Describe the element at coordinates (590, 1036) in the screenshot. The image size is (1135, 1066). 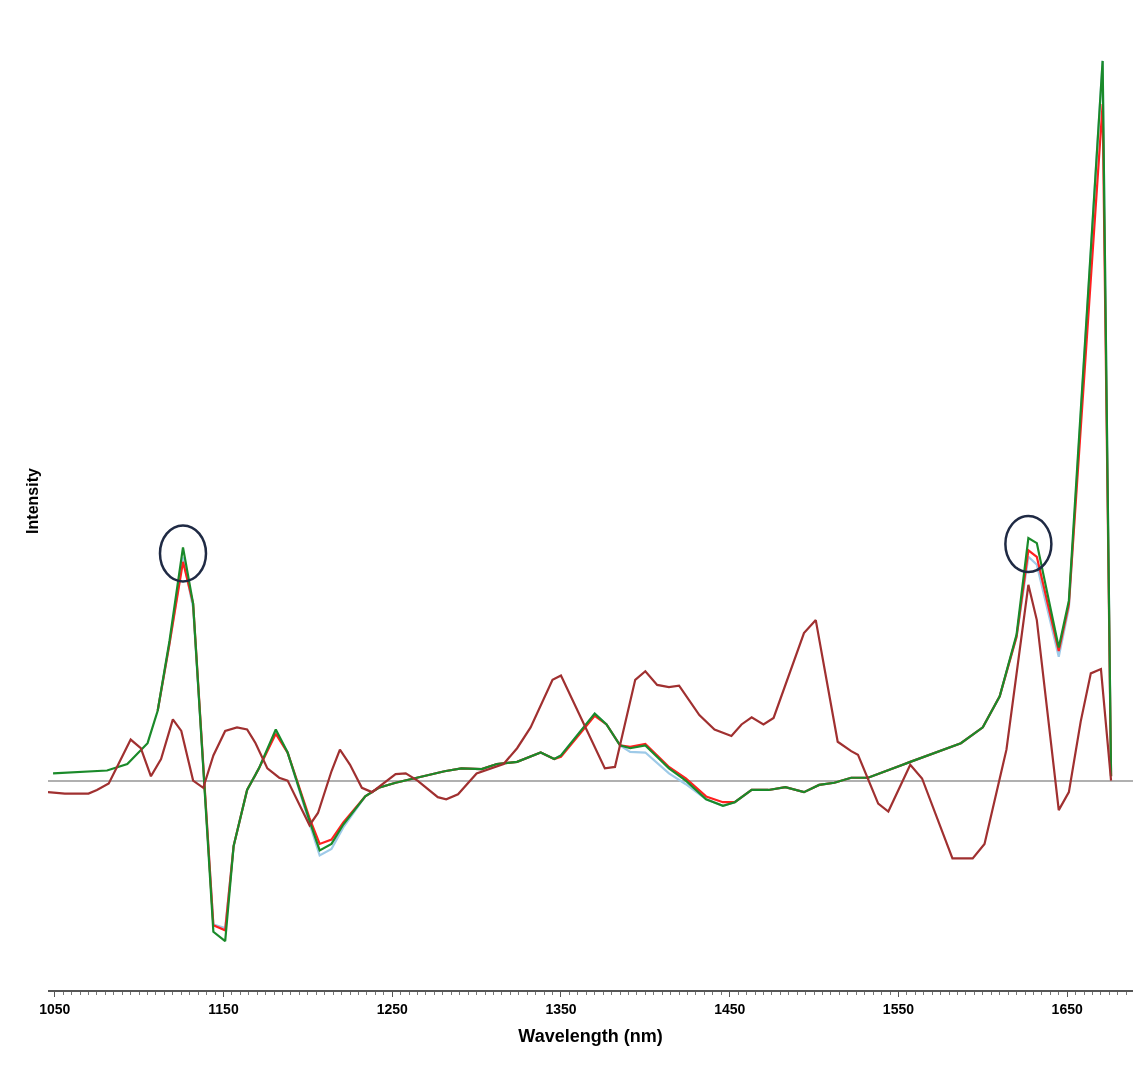
I see `x-axis-title: Wavelength (nm)` at that location.